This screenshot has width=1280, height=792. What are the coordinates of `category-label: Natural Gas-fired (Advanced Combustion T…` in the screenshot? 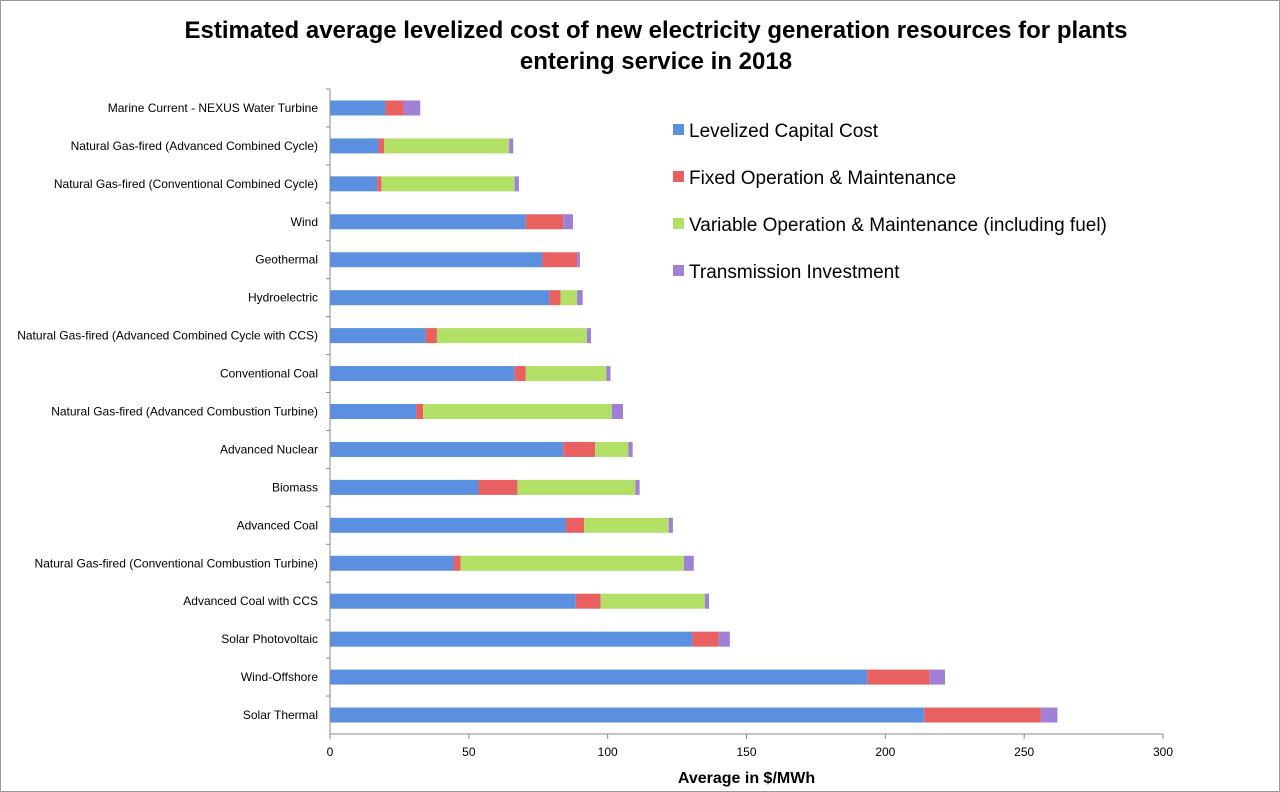 It's located at (184, 412).